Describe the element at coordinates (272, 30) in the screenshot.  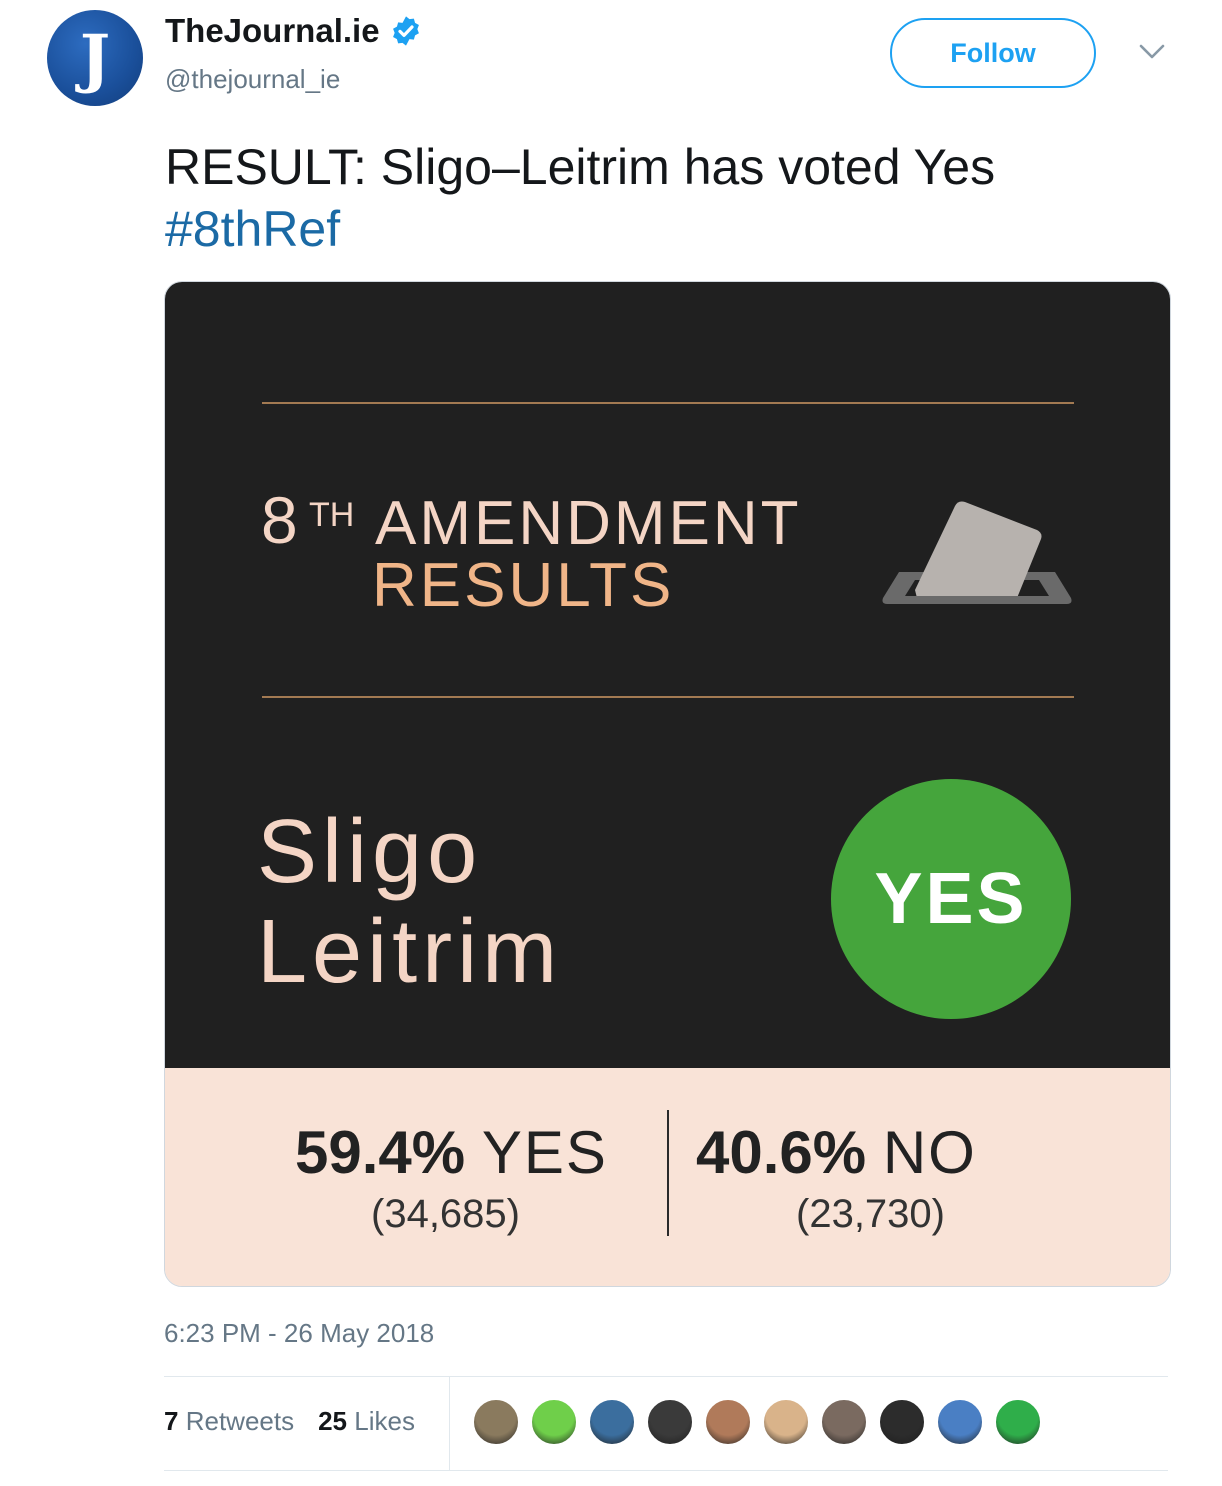
I see `account-display-name: TheJournal.ie` at that location.